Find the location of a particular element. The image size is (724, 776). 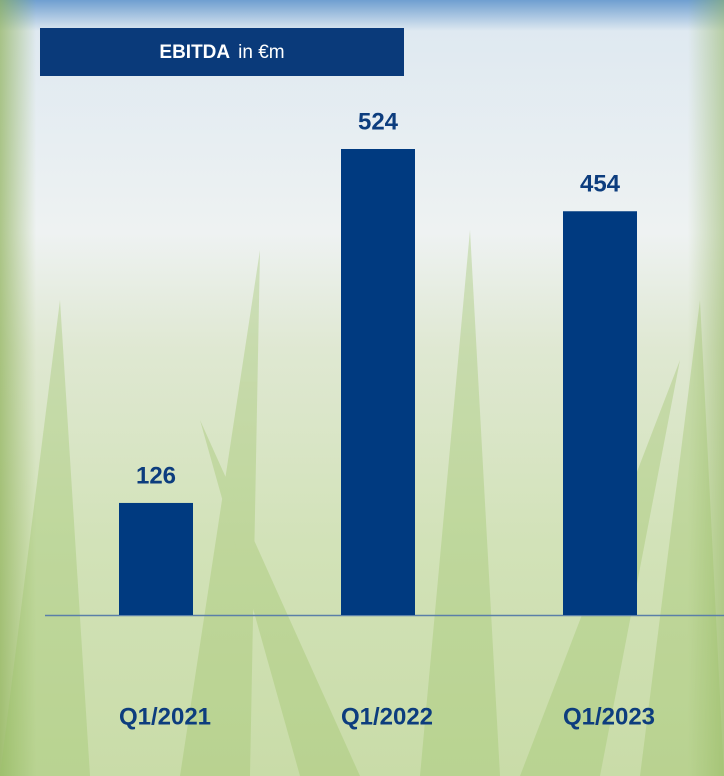

x-tick-label: Q1/2023 is located at coordinates (609, 716).